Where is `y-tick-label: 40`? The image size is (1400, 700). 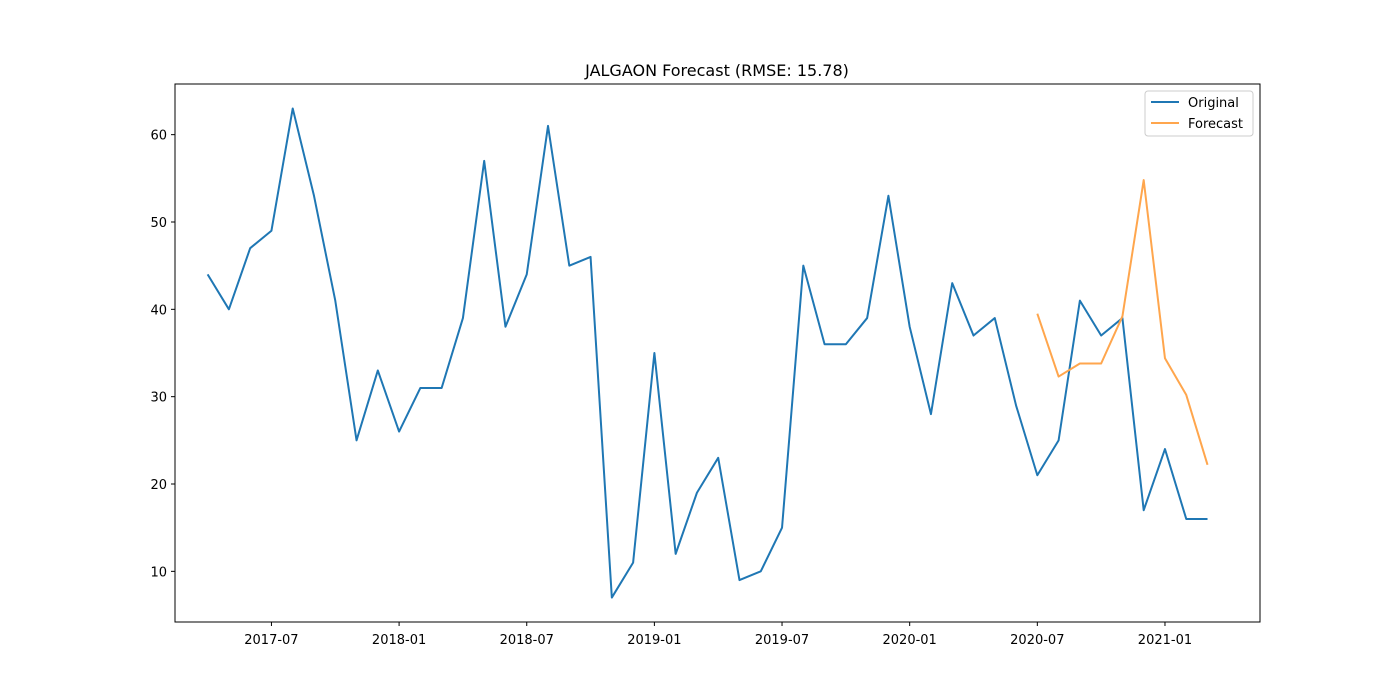
y-tick-label: 40 is located at coordinates (158, 310).